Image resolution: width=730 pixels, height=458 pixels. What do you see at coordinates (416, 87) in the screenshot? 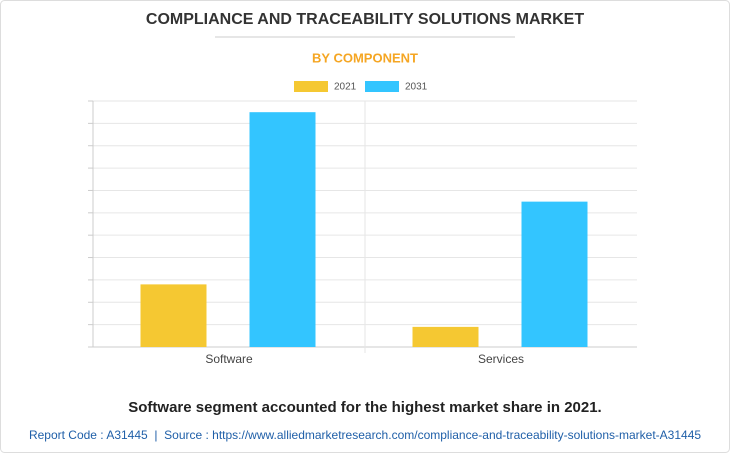
I see `legend-label: 2031` at bounding box center [416, 87].